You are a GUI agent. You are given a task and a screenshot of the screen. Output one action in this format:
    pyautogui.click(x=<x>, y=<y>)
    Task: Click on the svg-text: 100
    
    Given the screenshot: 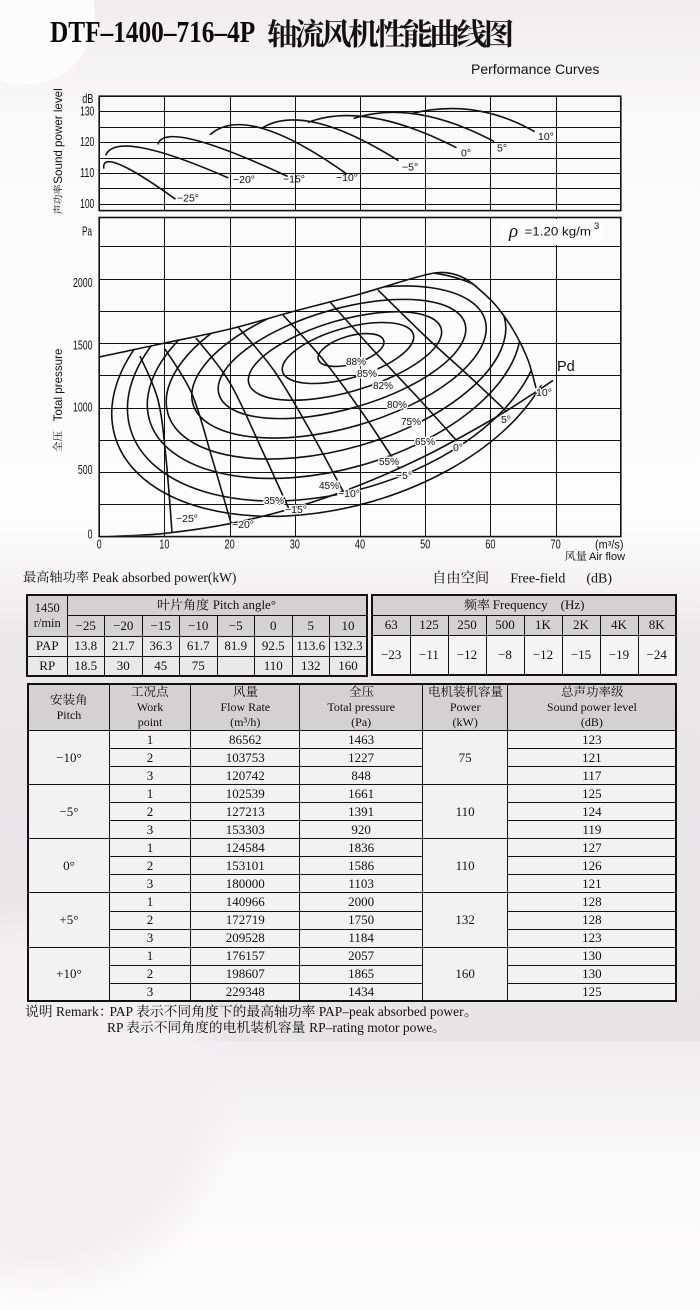 What is the action you would take?
    pyautogui.click(x=87, y=204)
    